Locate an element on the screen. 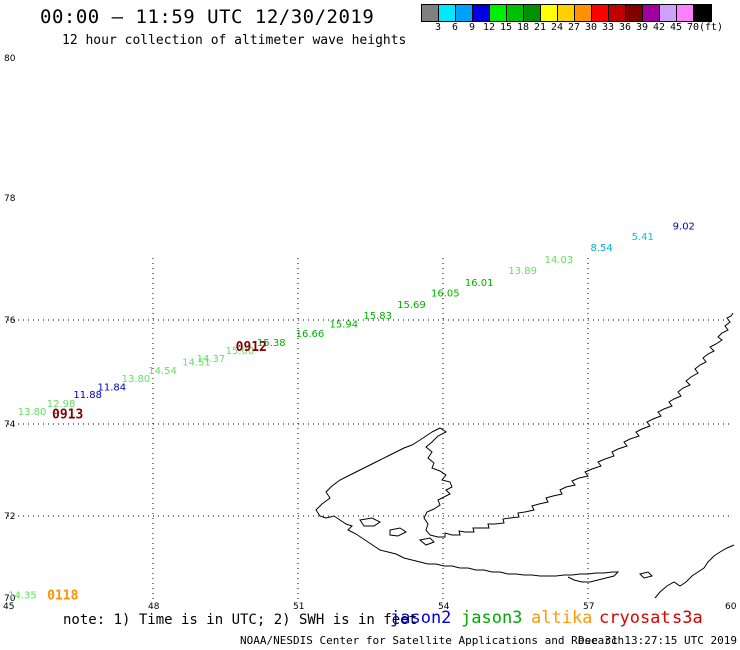 This screenshot has height=650, width=740. wave-height-label: 8.54 is located at coordinates (602, 248).